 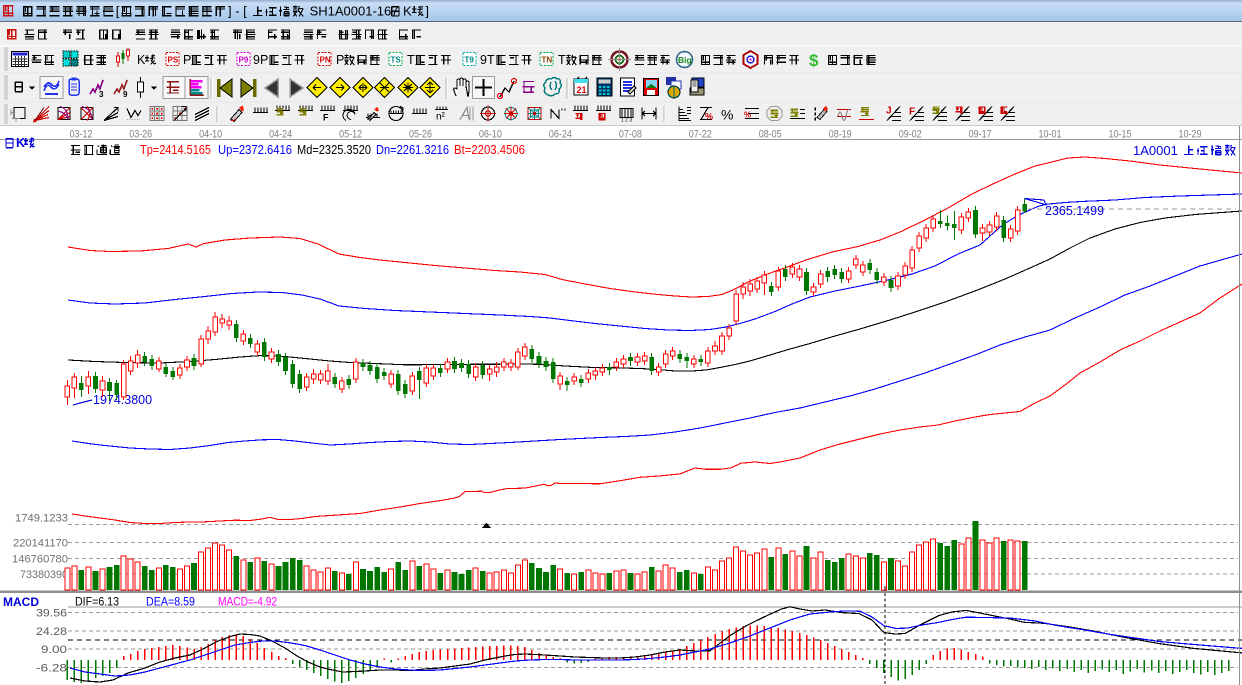 I want to click on svg-text: 9, so click(x=125, y=94).